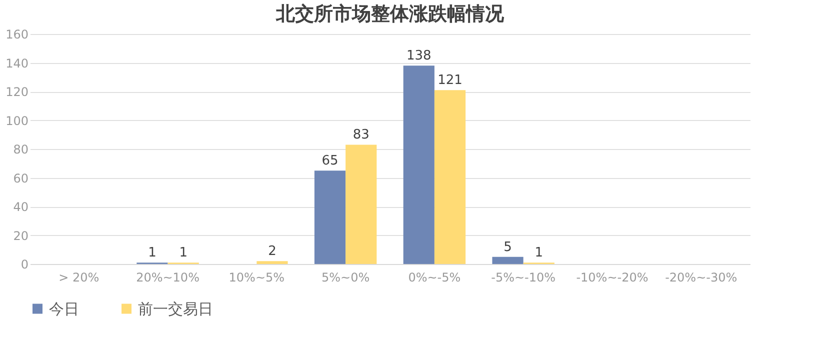 The height and width of the screenshot is (357, 824). Describe the element at coordinates (272, 252) in the screenshot. I see `data-label: 2` at that location.